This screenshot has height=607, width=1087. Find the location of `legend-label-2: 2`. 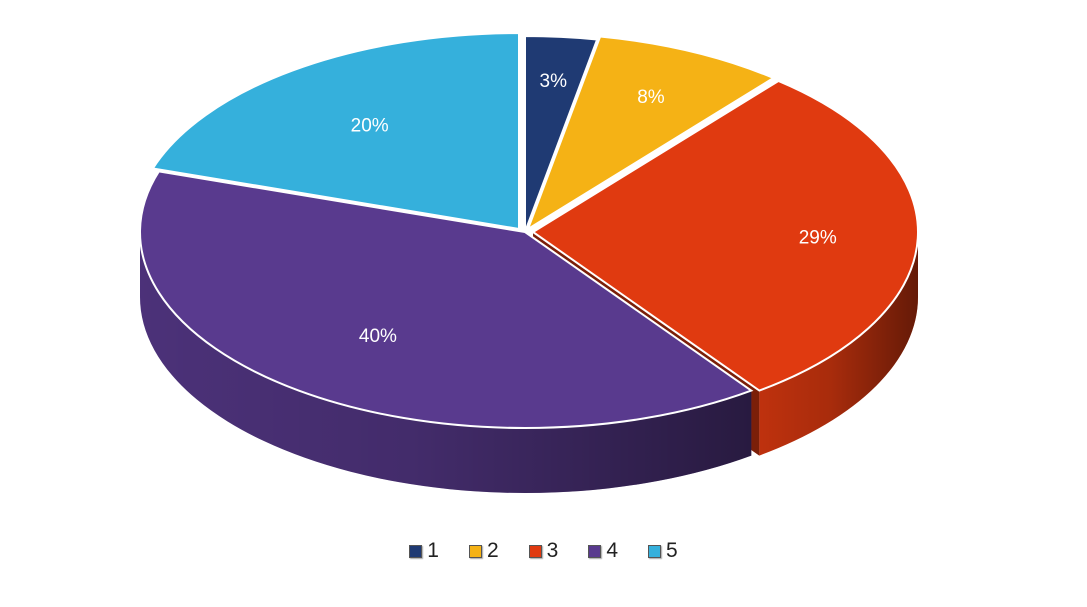

legend-label-2: 2 is located at coordinates (492, 550).